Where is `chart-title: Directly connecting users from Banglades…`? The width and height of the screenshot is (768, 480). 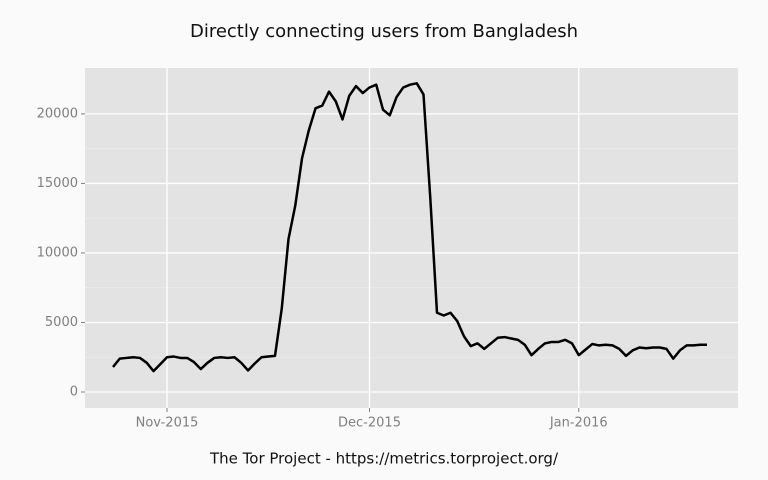 chart-title: Directly connecting users from Banglades… is located at coordinates (384, 31).